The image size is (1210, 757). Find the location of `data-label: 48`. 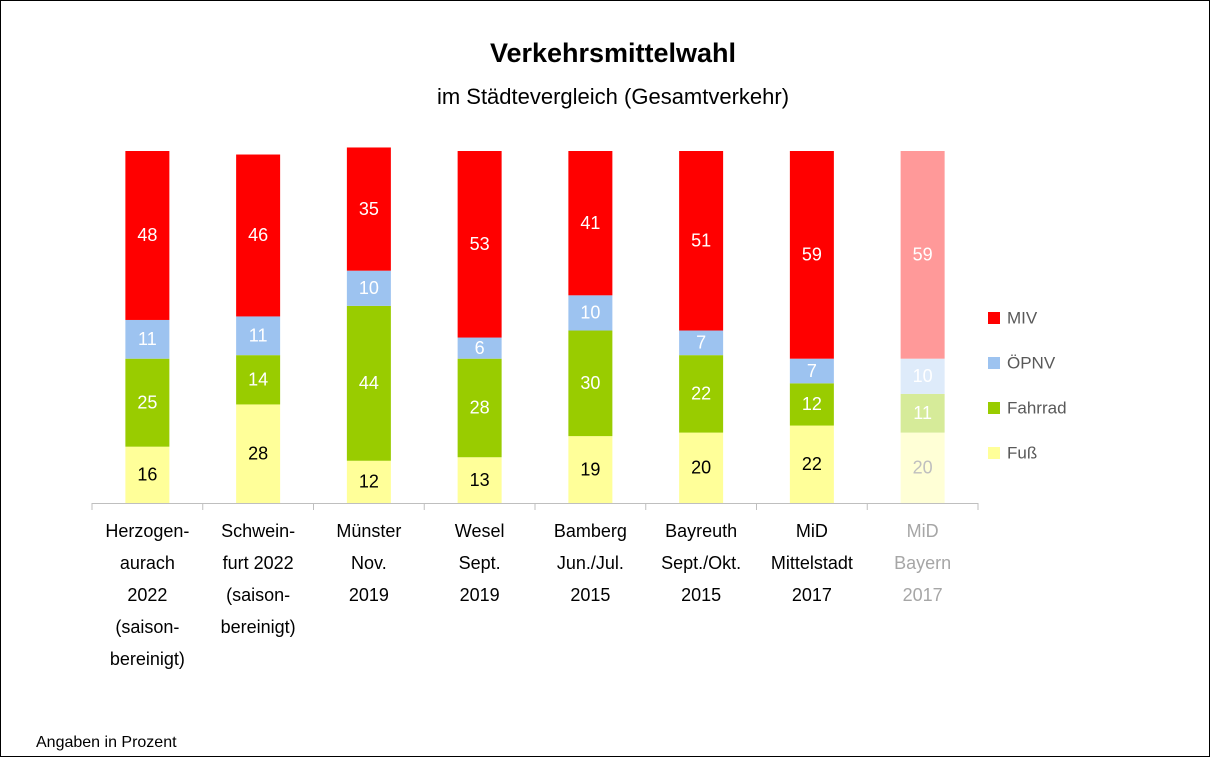

data-label: 48 is located at coordinates (147, 235).